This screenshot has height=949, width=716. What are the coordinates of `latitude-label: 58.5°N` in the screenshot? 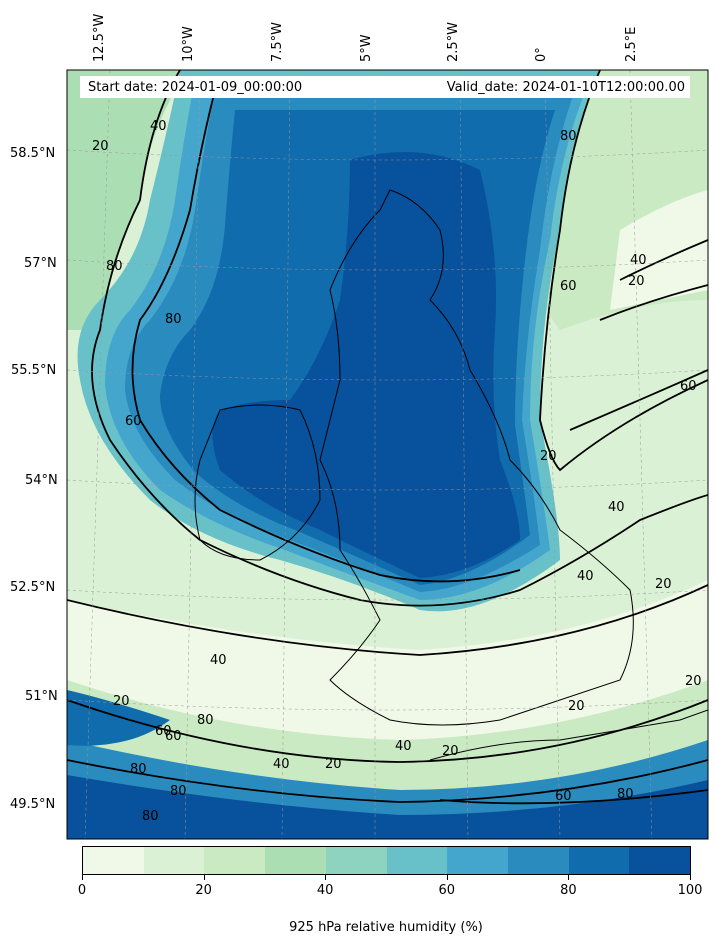 It's located at (33, 153).